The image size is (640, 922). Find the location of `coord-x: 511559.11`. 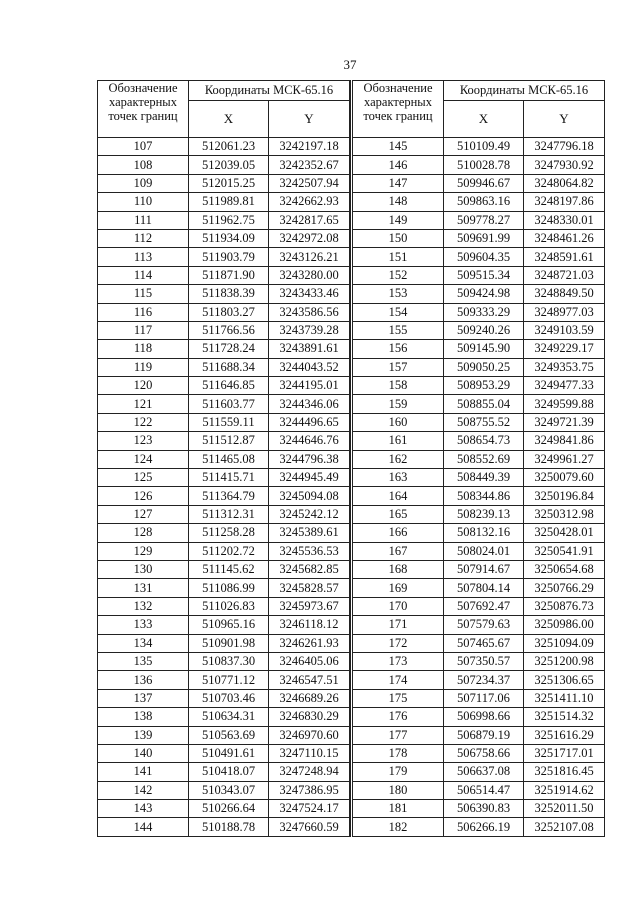

coord-x: 511559.11 is located at coordinates (228, 422).